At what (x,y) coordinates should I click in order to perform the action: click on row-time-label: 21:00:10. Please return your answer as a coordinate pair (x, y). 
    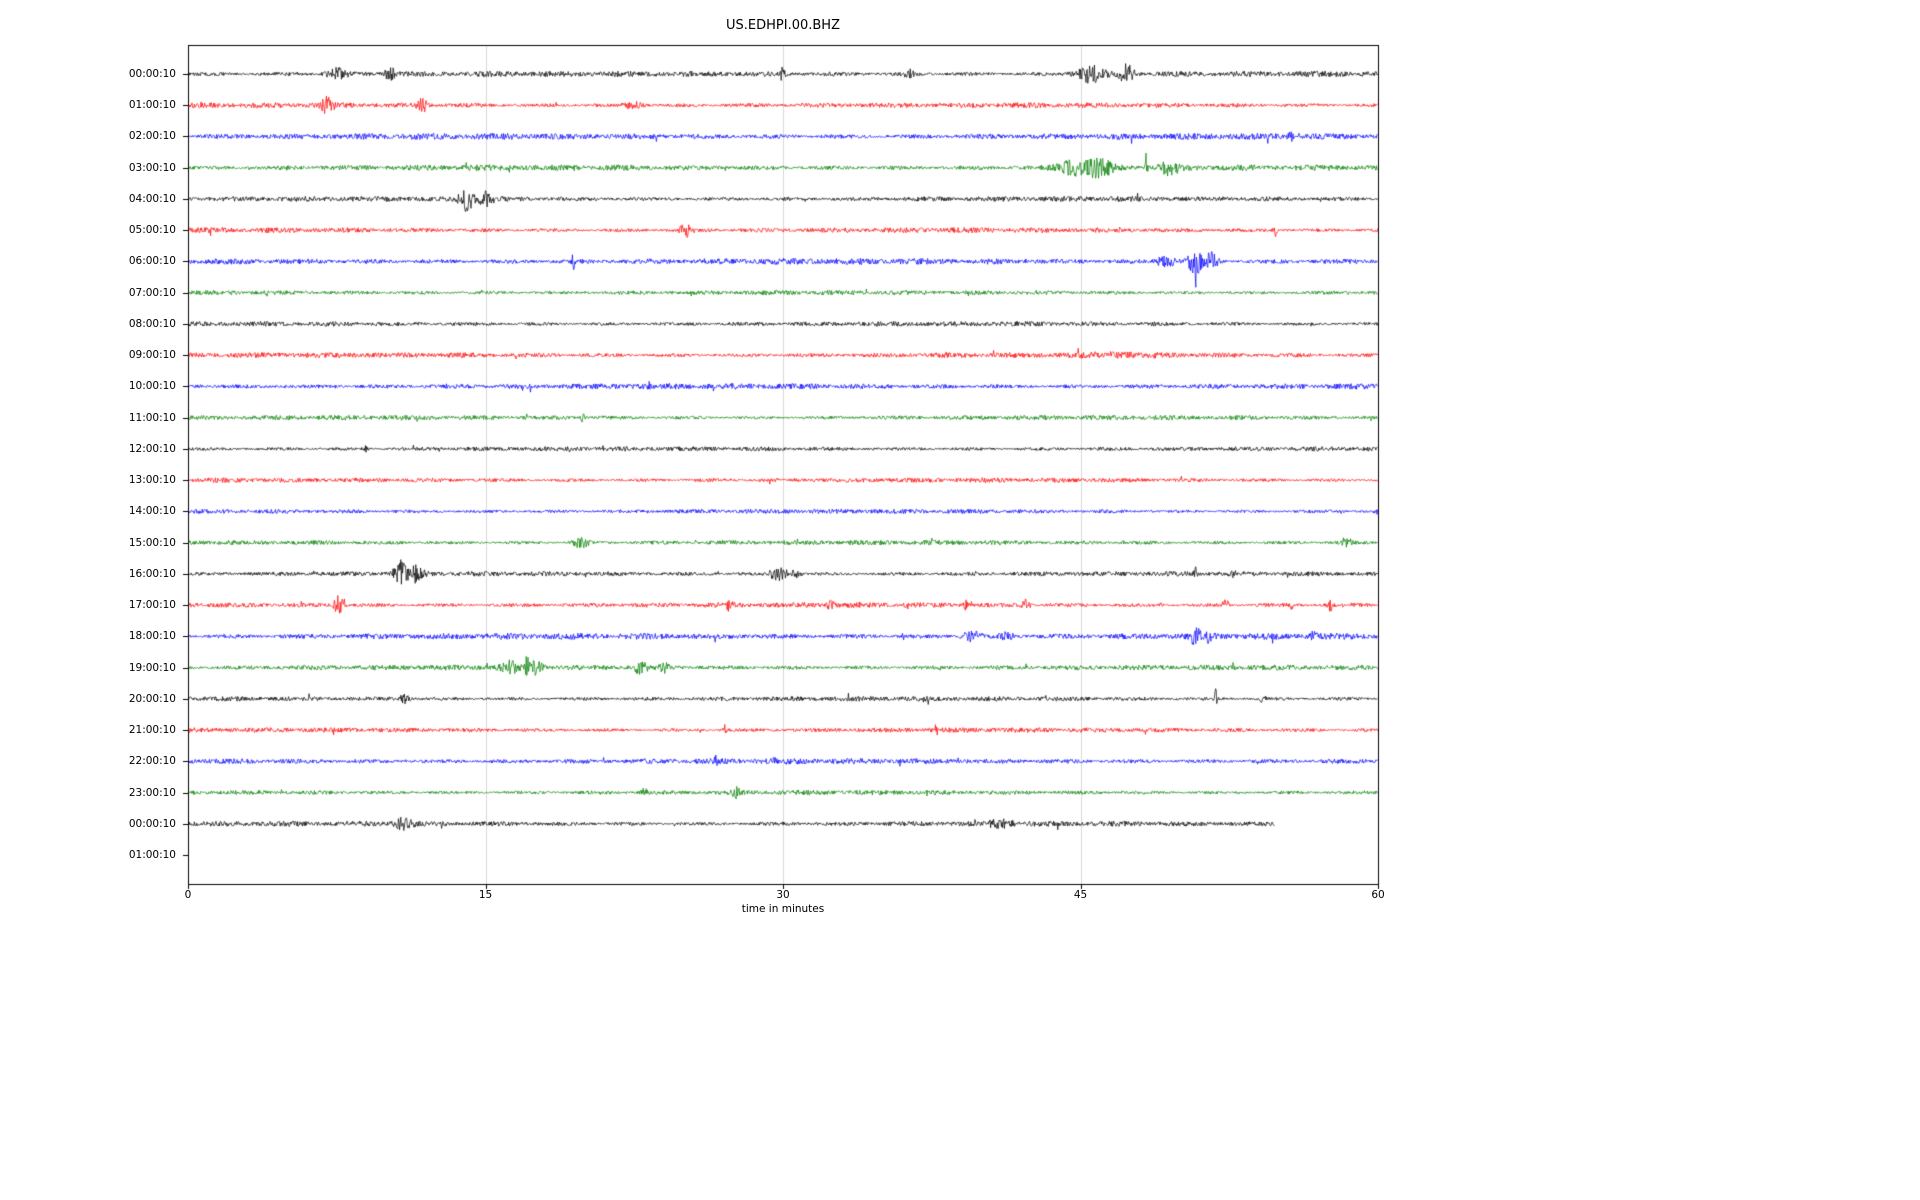
    Looking at the image, I should click on (152, 730).